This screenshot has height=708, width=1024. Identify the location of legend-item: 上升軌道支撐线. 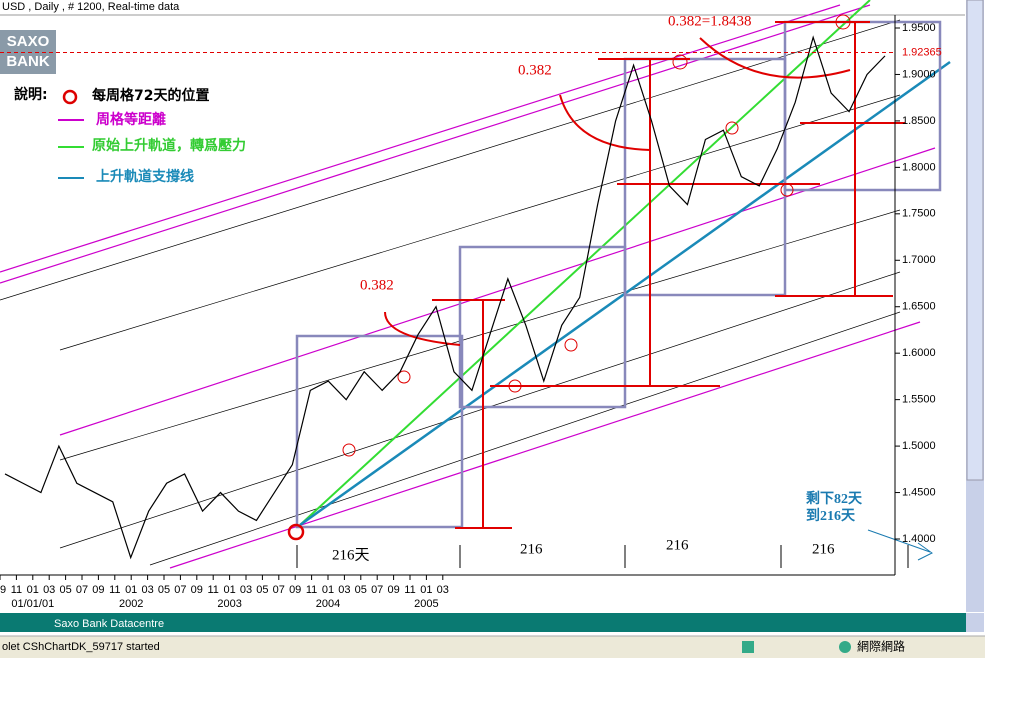
(145, 176).